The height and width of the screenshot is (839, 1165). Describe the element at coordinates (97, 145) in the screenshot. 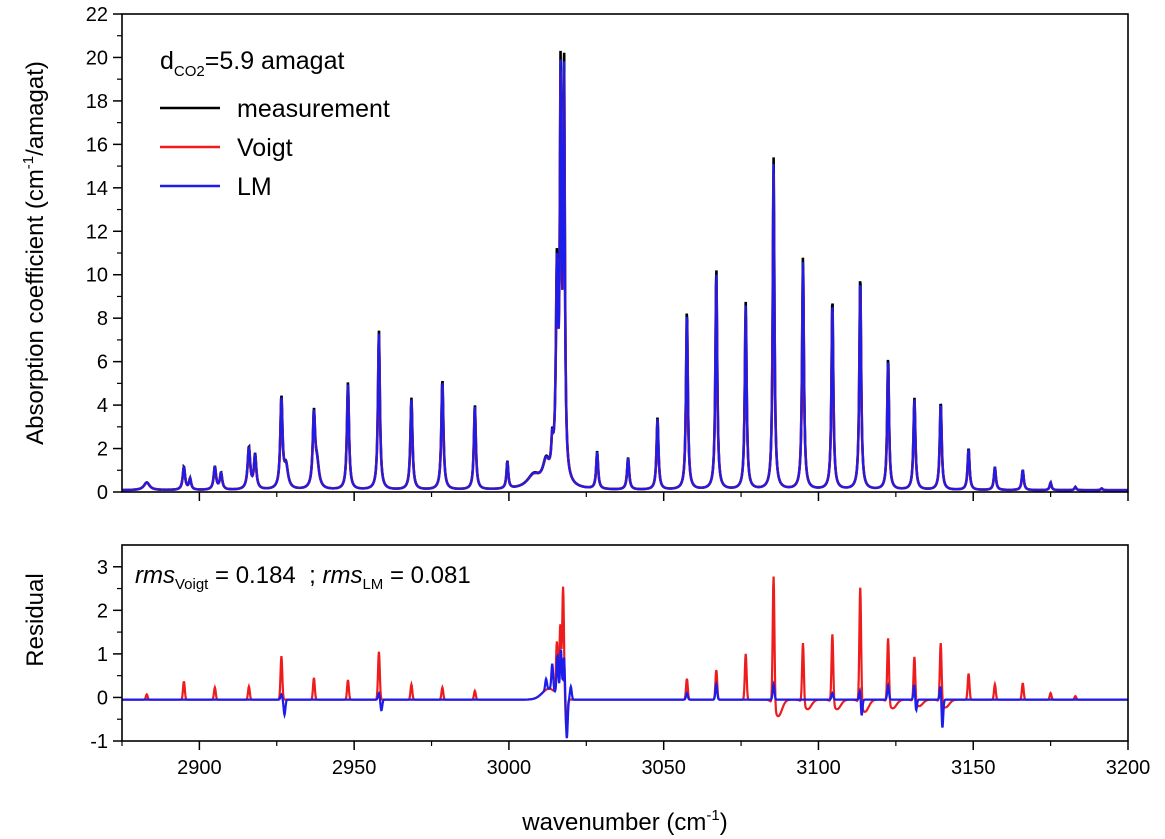

I see `absorption-y-tick-label: 16` at that location.